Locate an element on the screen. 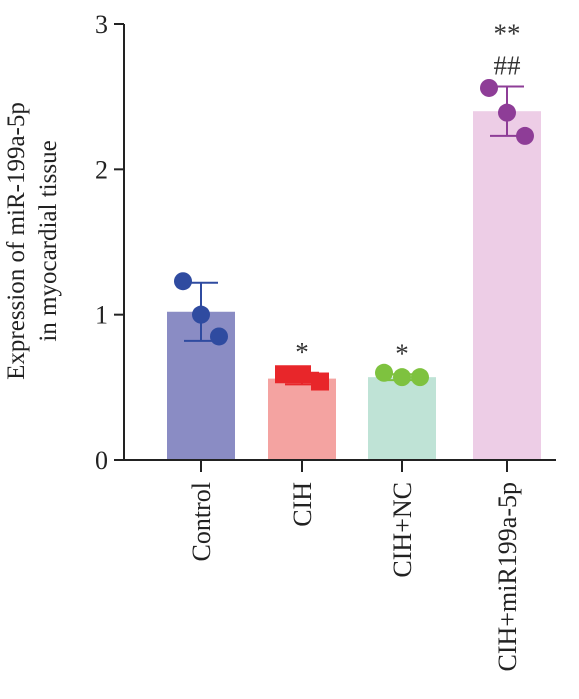 This screenshot has height=699, width=579. y-tick-label-0: 0 is located at coordinates (101, 460).